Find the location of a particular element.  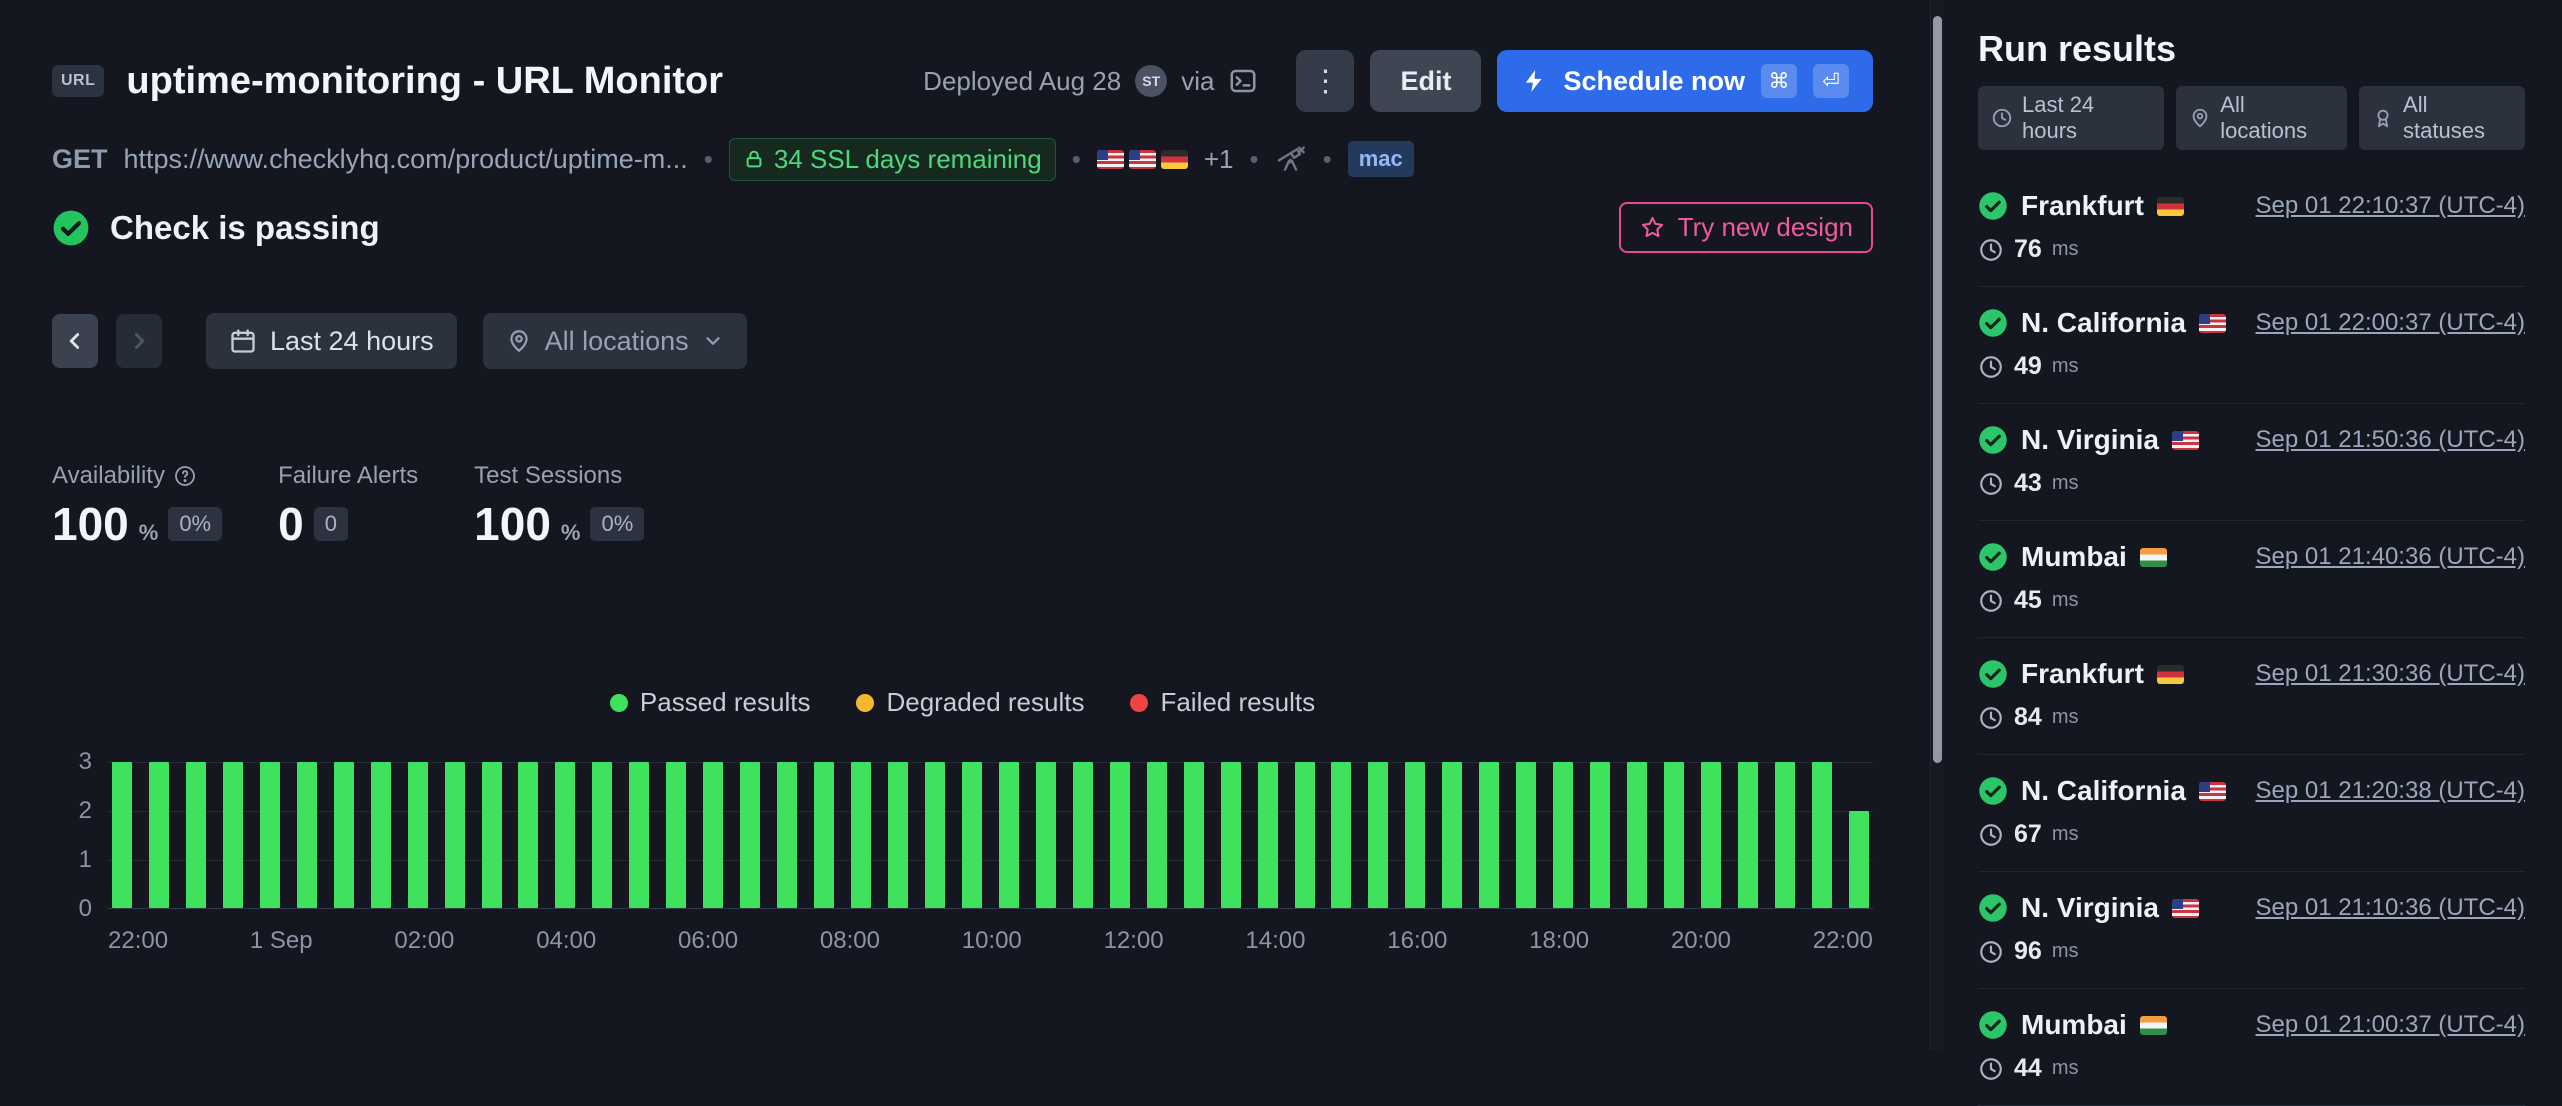

run-timestamp-link: Sep 01 21:50:36 (UTC-4) is located at coordinates (2390, 439).